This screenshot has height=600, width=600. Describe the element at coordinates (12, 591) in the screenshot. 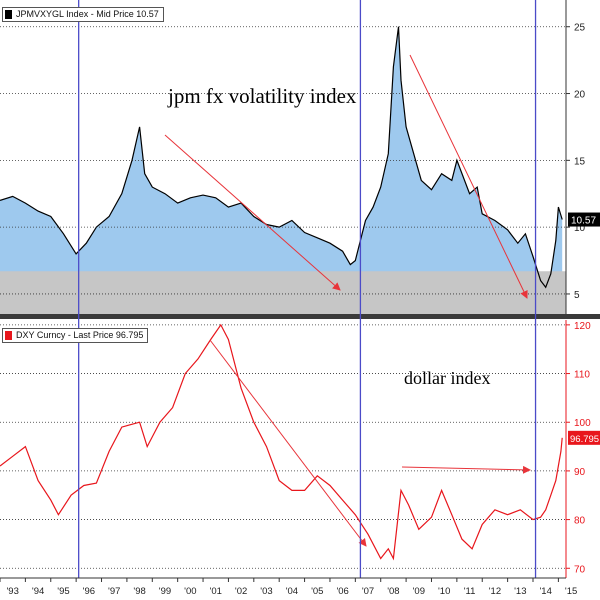

I see `x-axis-tick-label: '93` at that location.